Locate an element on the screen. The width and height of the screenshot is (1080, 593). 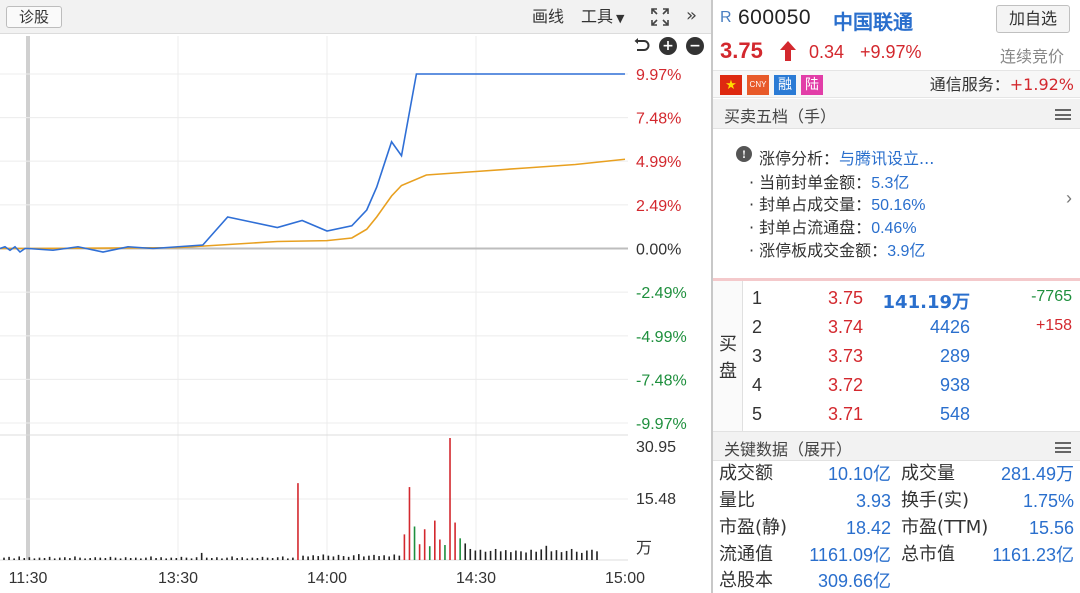
bid-row: 3 3.73 289 is located at coordinates (911, 355).